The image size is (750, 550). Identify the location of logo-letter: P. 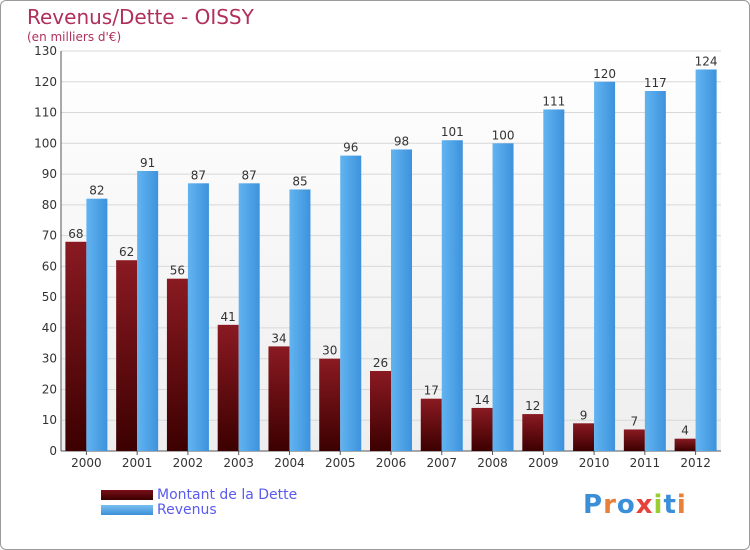
(593, 505).